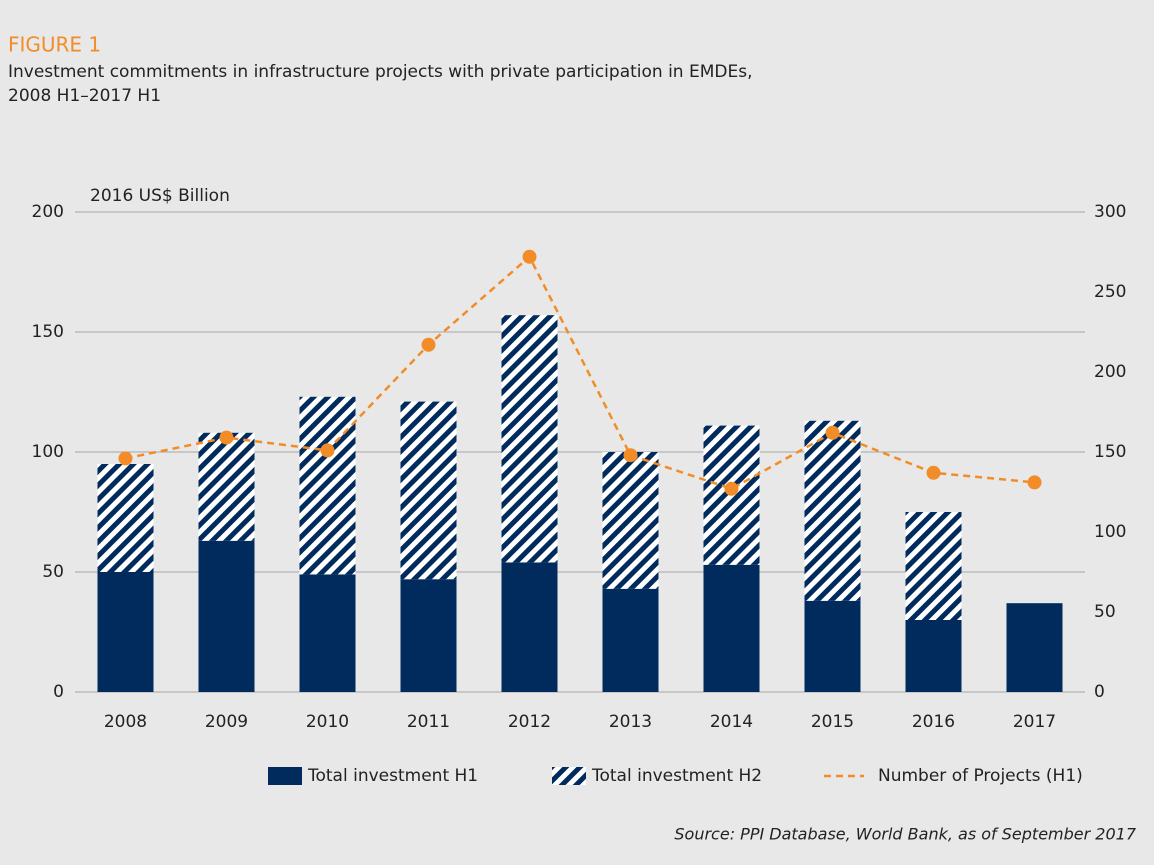 The image size is (1154, 865). What do you see at coordinates (428, 722) in the screenshot?
I see `x-tick-label: 2011` at bounding box center [428, 722].